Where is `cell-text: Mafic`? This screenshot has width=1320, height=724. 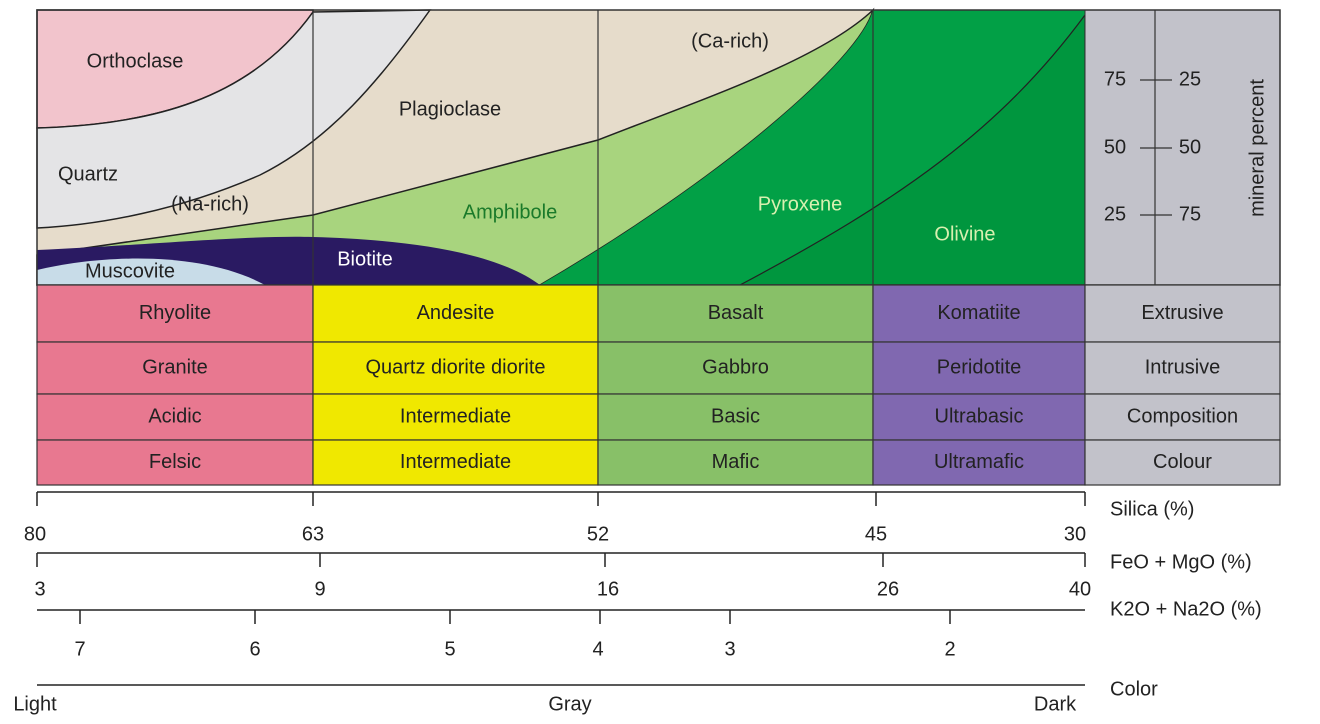
cell-text: Mafic is located at coordinates (736, 462).